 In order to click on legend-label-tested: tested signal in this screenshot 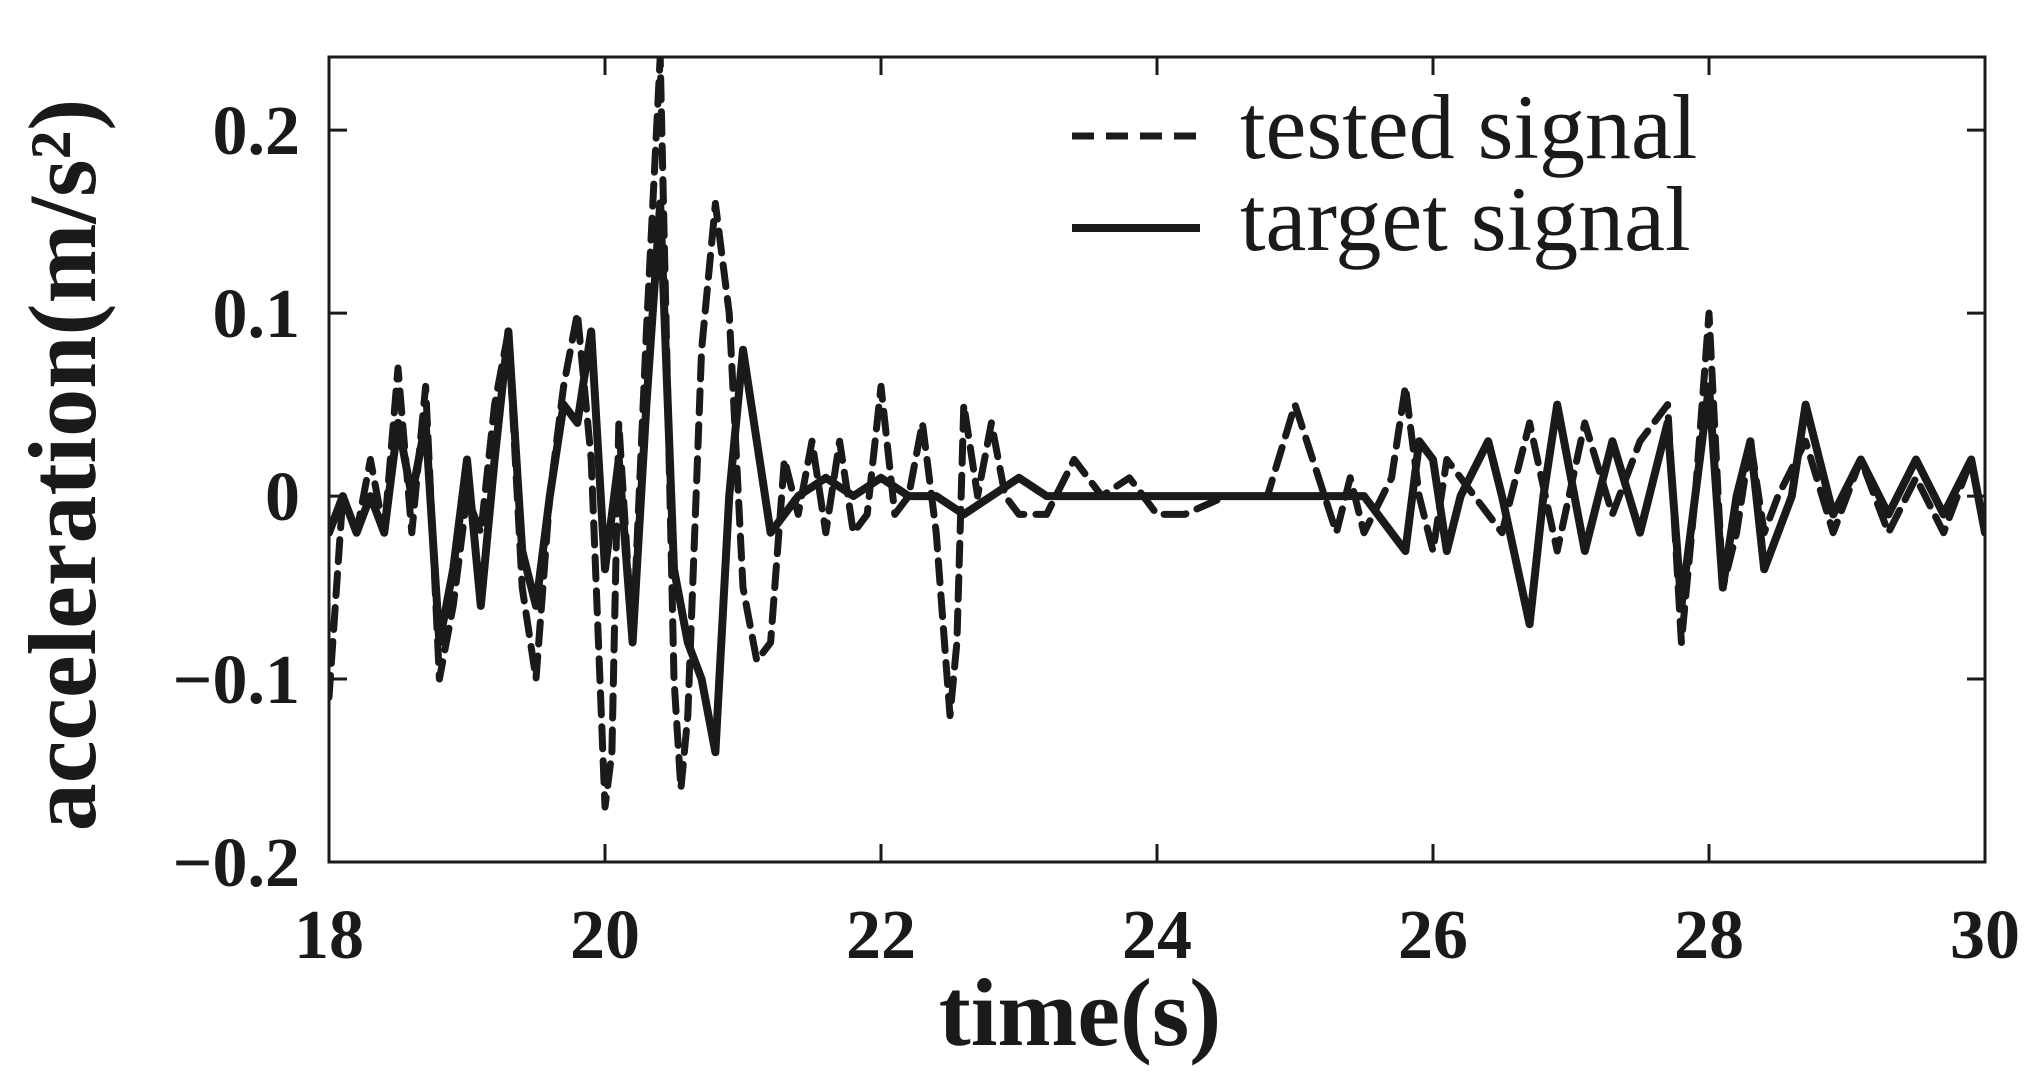, I will do `click(1468, 127)`.